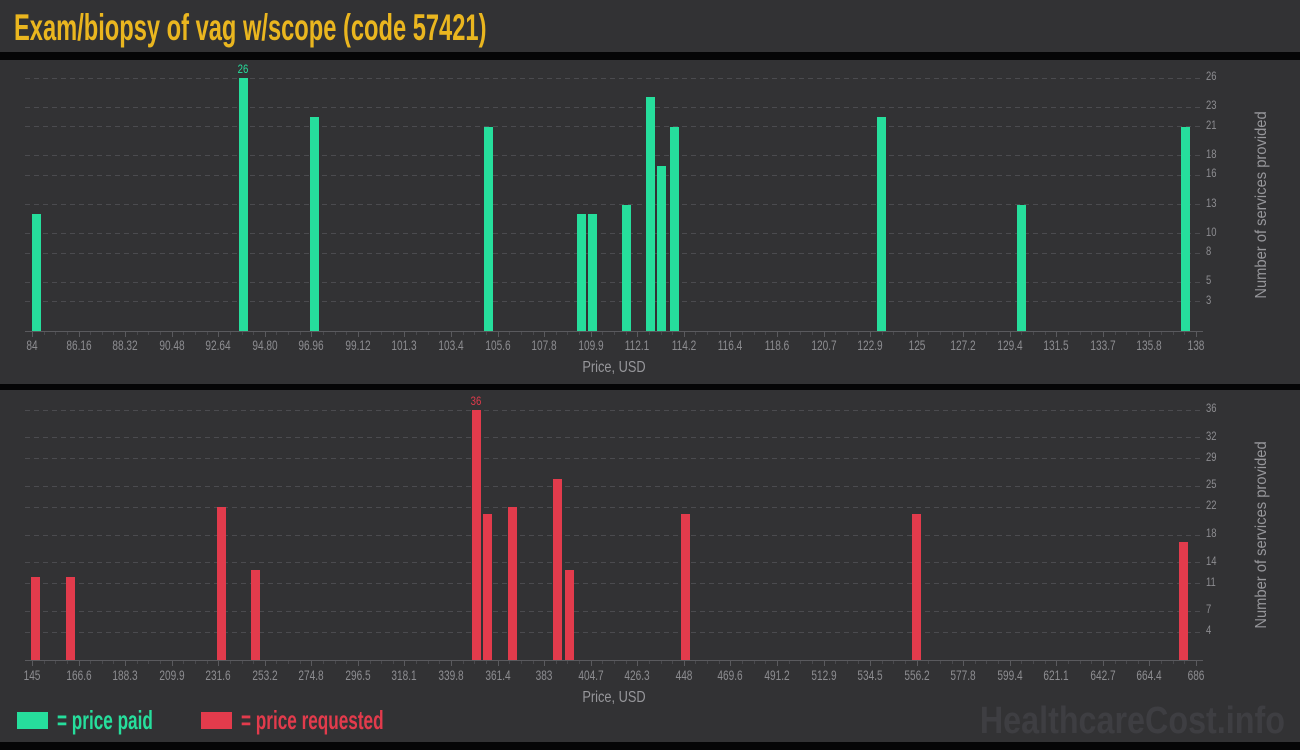  What do you see at coordinates (218, 675) in the screenshot?
I see `x-tick-label: 231.6` at bounding box center [218, 675].